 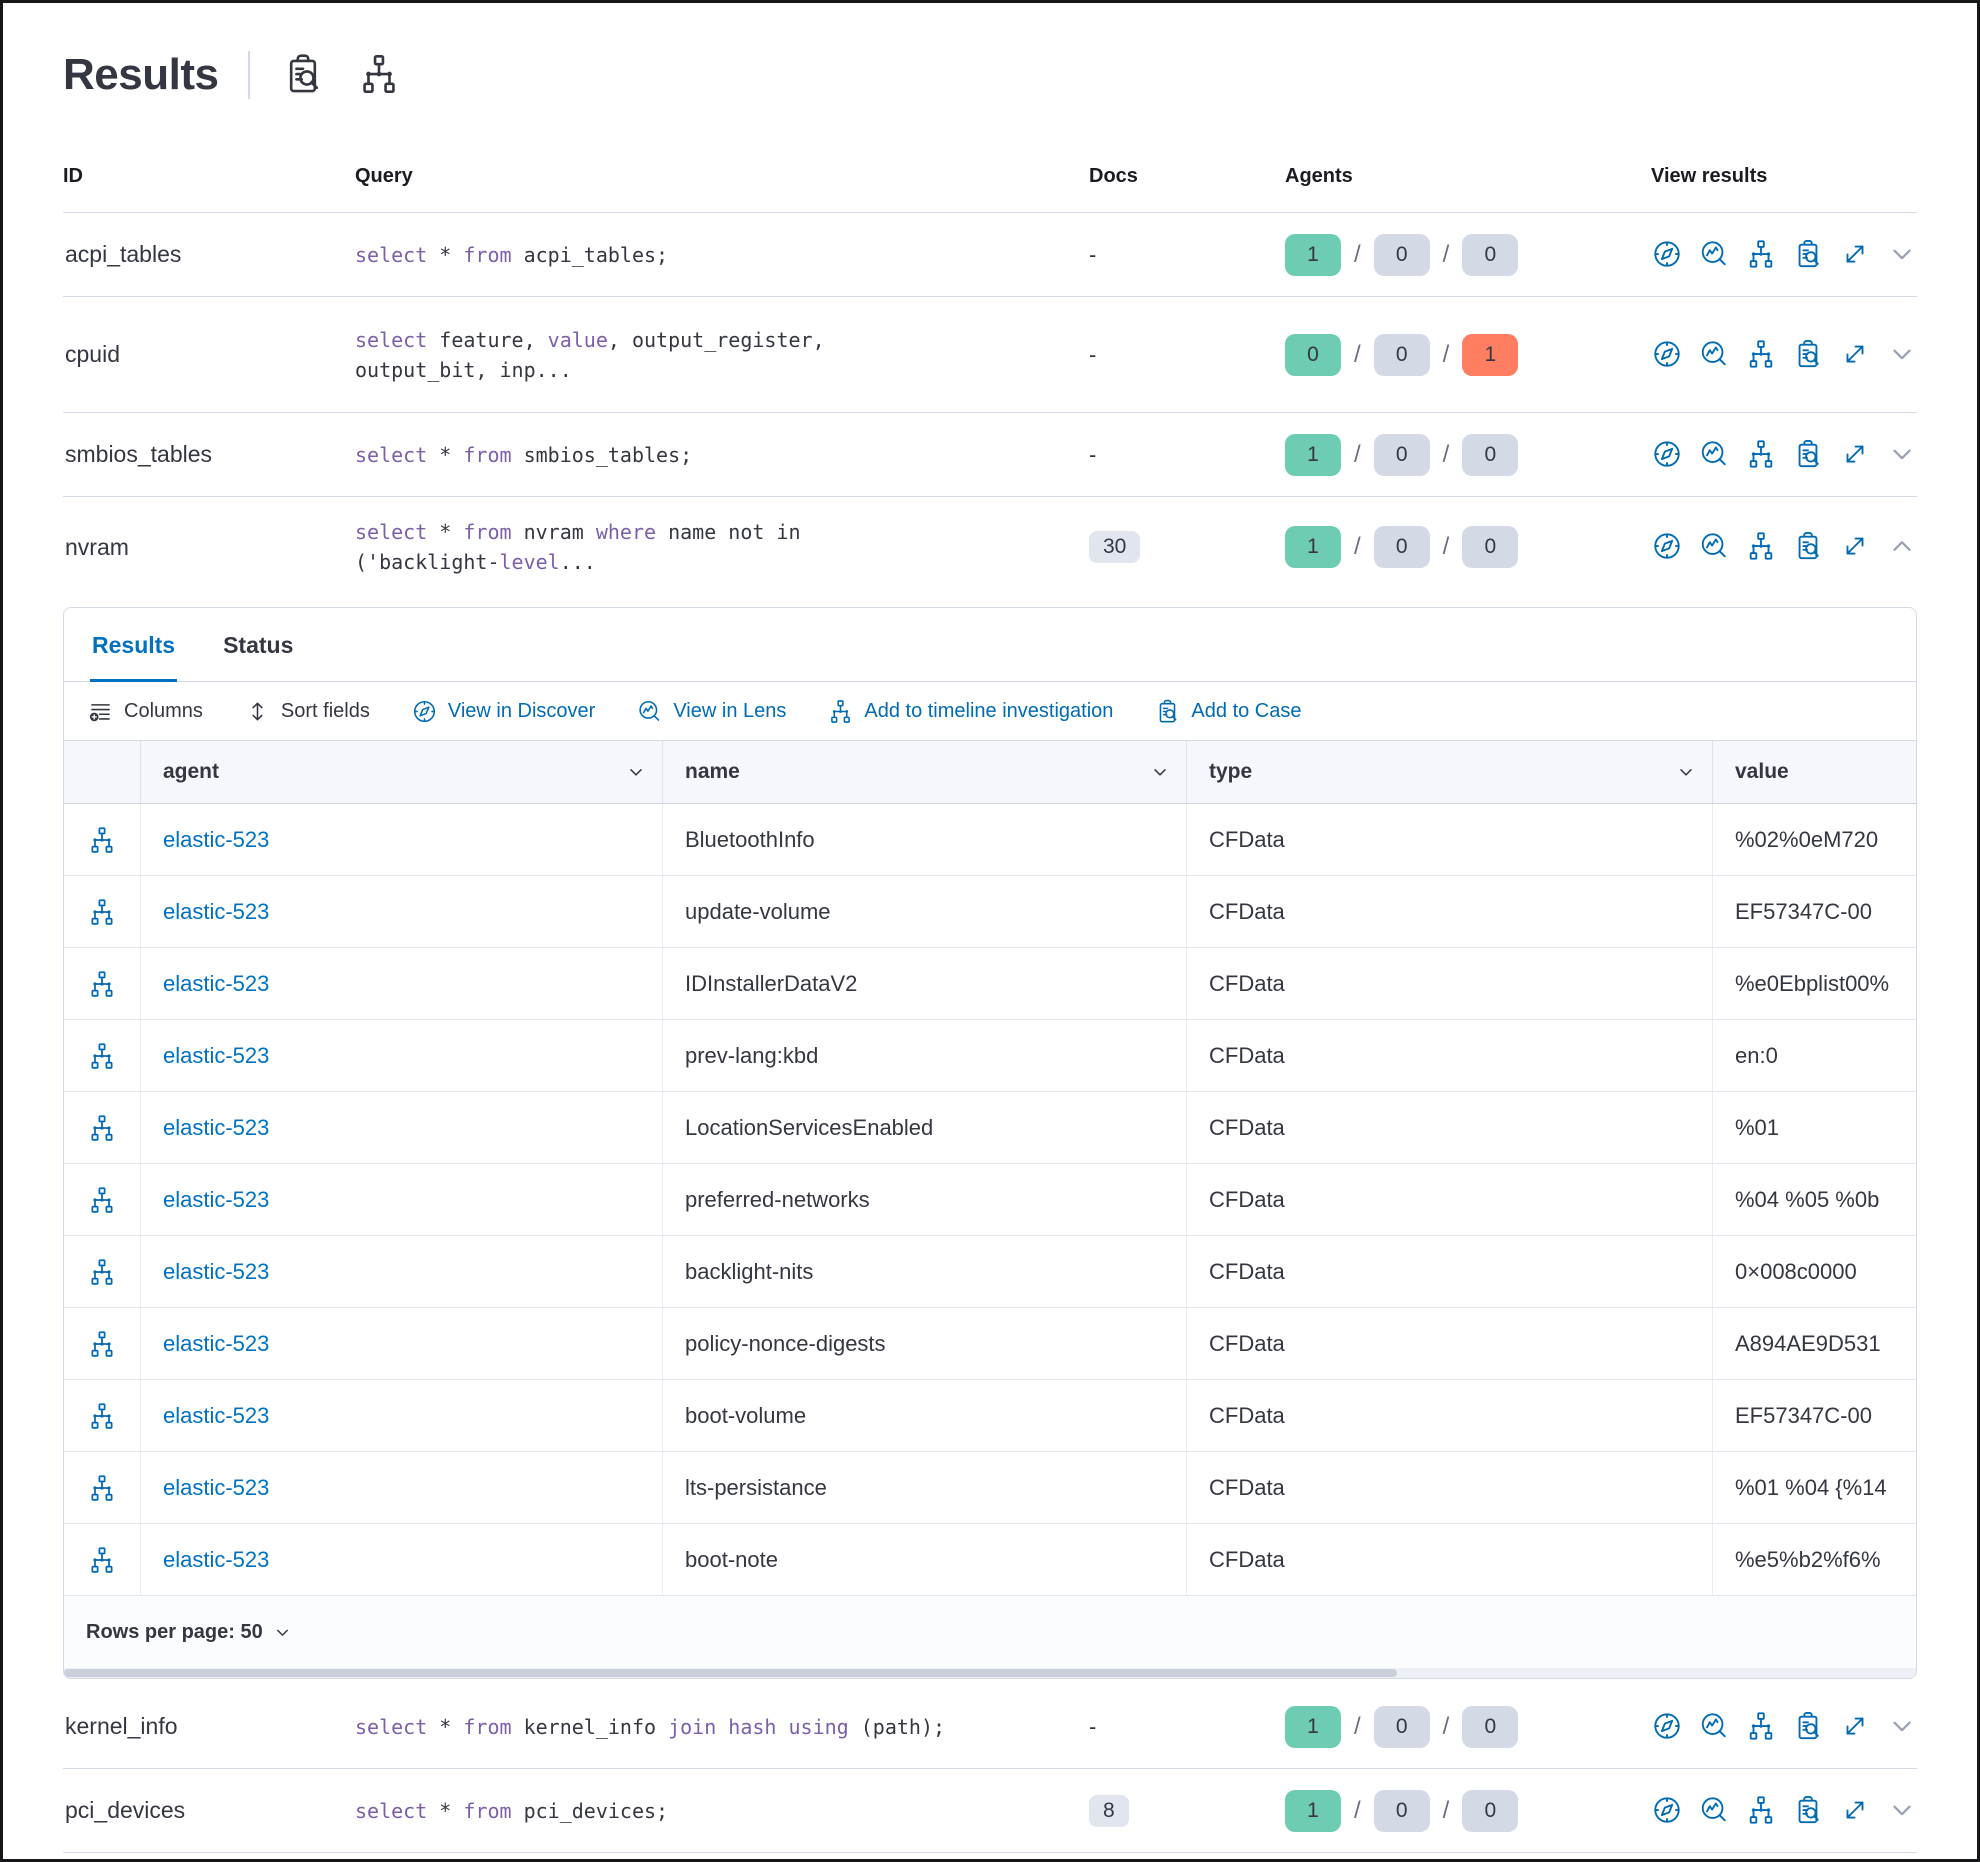 I want to click on column-header-docs: Docs, so click(x=1113, y=176).